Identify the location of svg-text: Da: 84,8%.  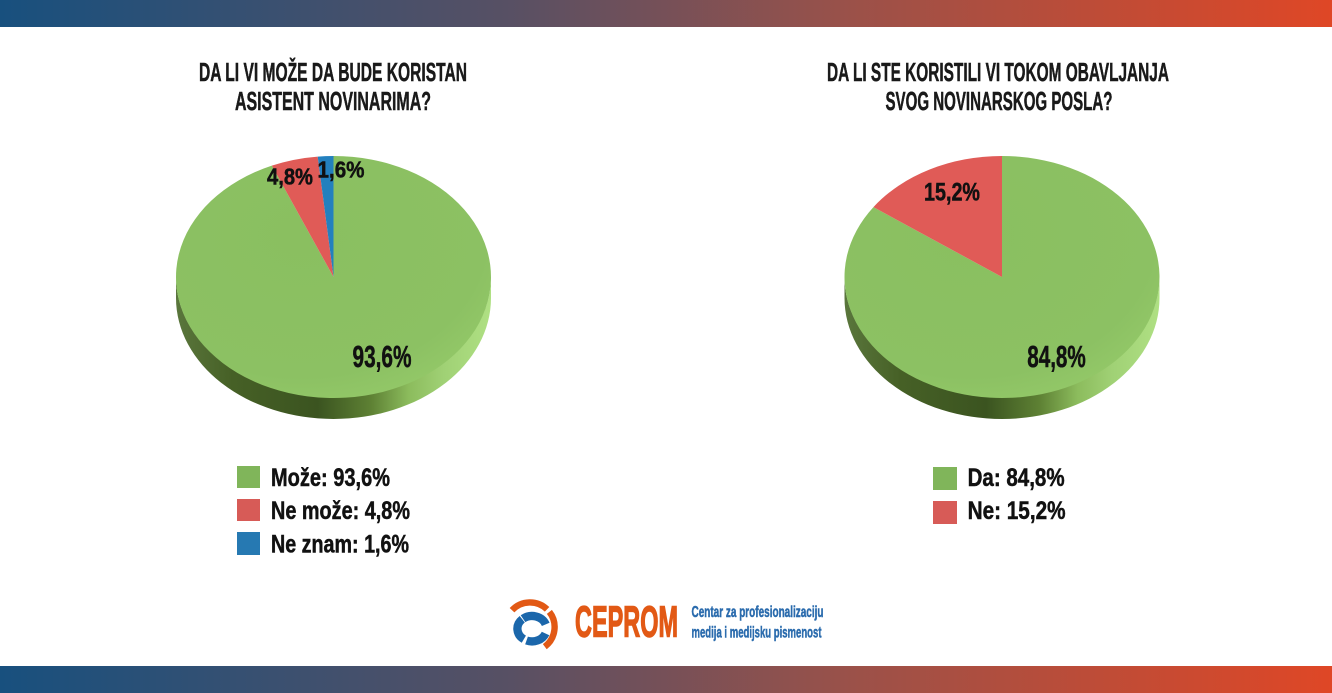
(1016, 478).